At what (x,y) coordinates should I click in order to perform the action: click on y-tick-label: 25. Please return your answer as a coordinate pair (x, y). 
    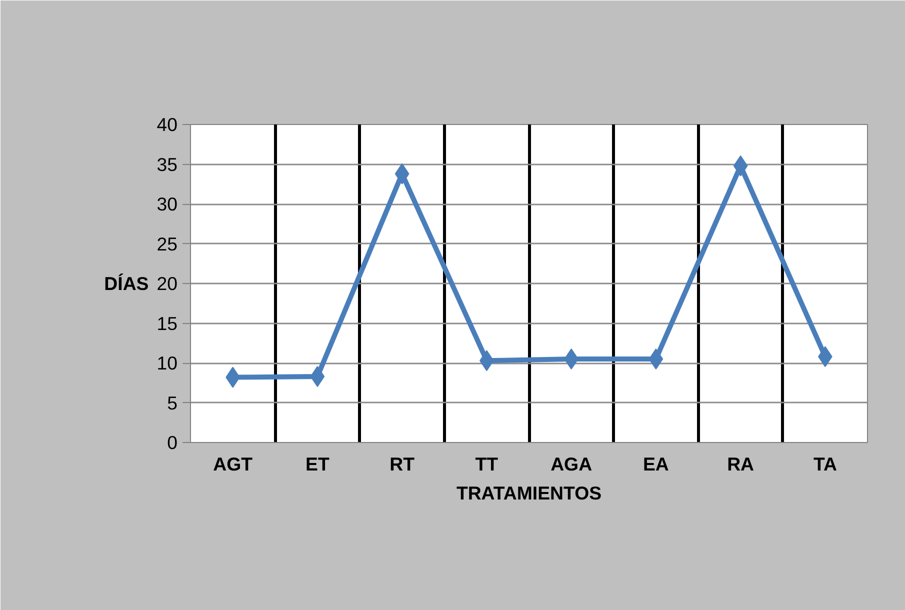
    Looking at the image, I should click on (167, 243).